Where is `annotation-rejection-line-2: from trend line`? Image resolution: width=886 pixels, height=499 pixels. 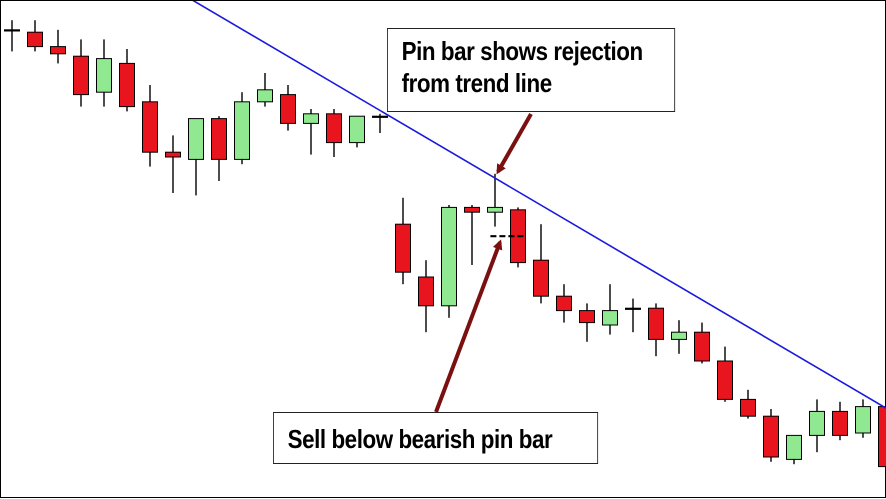
annotation-rejection-line-2: from trend line is located at coordinates (538, 83).